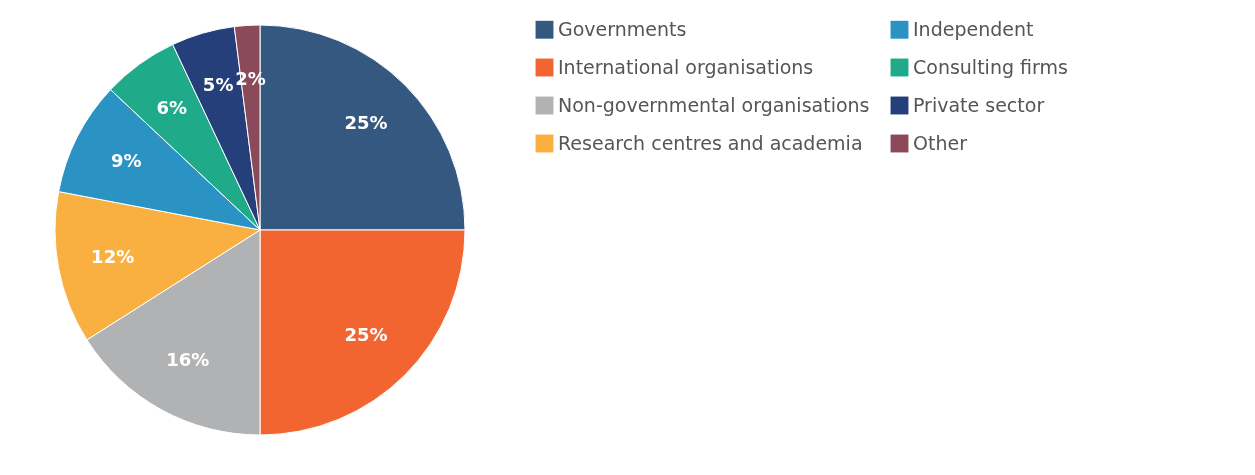  What do you see at coordinates (113, 257) in the screenshot?
I see `data-label: 12%` at bounding box center [113, 257].